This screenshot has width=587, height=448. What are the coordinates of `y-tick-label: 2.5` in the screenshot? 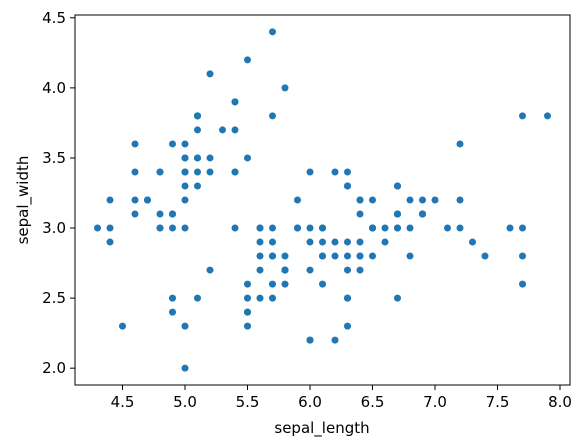 It's located at (54, 298).